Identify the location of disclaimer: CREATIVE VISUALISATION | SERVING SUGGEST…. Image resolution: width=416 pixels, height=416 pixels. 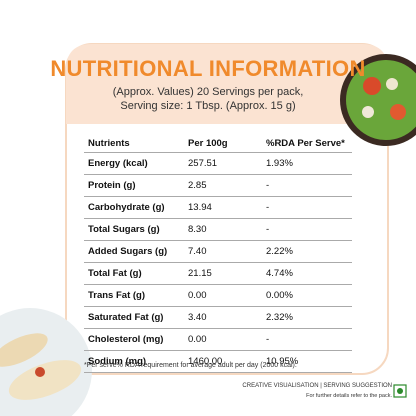
(317, 386).